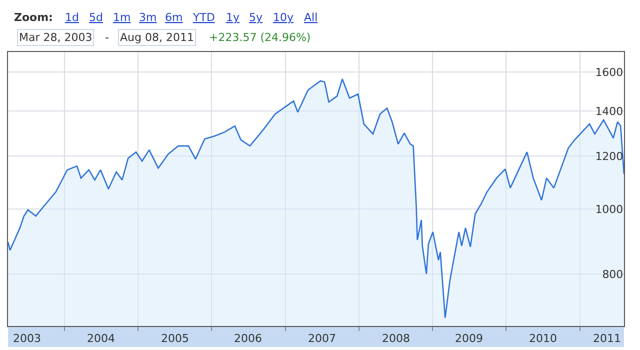 The height and width of the screenshot is (350, 640). I want to click on text: 1y, so click(233, 17).